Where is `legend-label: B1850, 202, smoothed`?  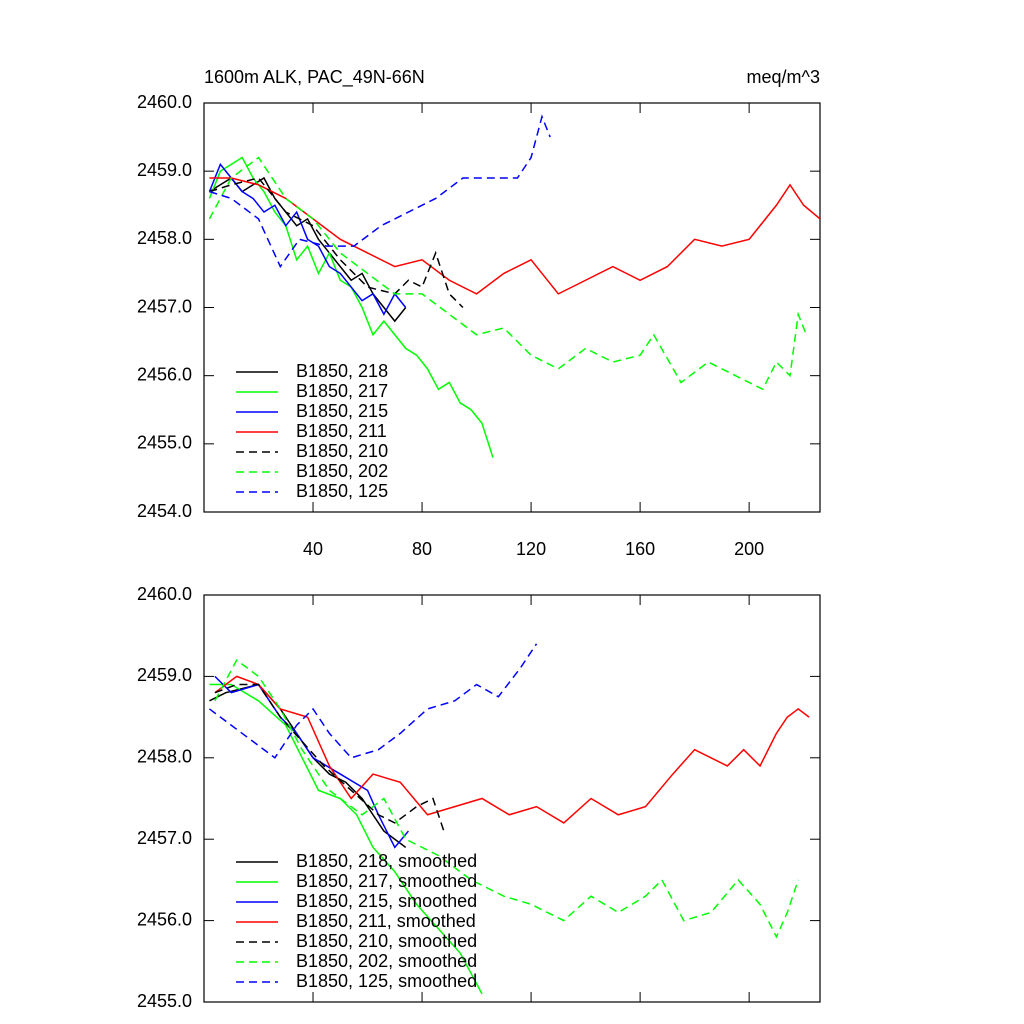
legend-label: B1850, 202, smoothed is located at coordinates (386, 961).